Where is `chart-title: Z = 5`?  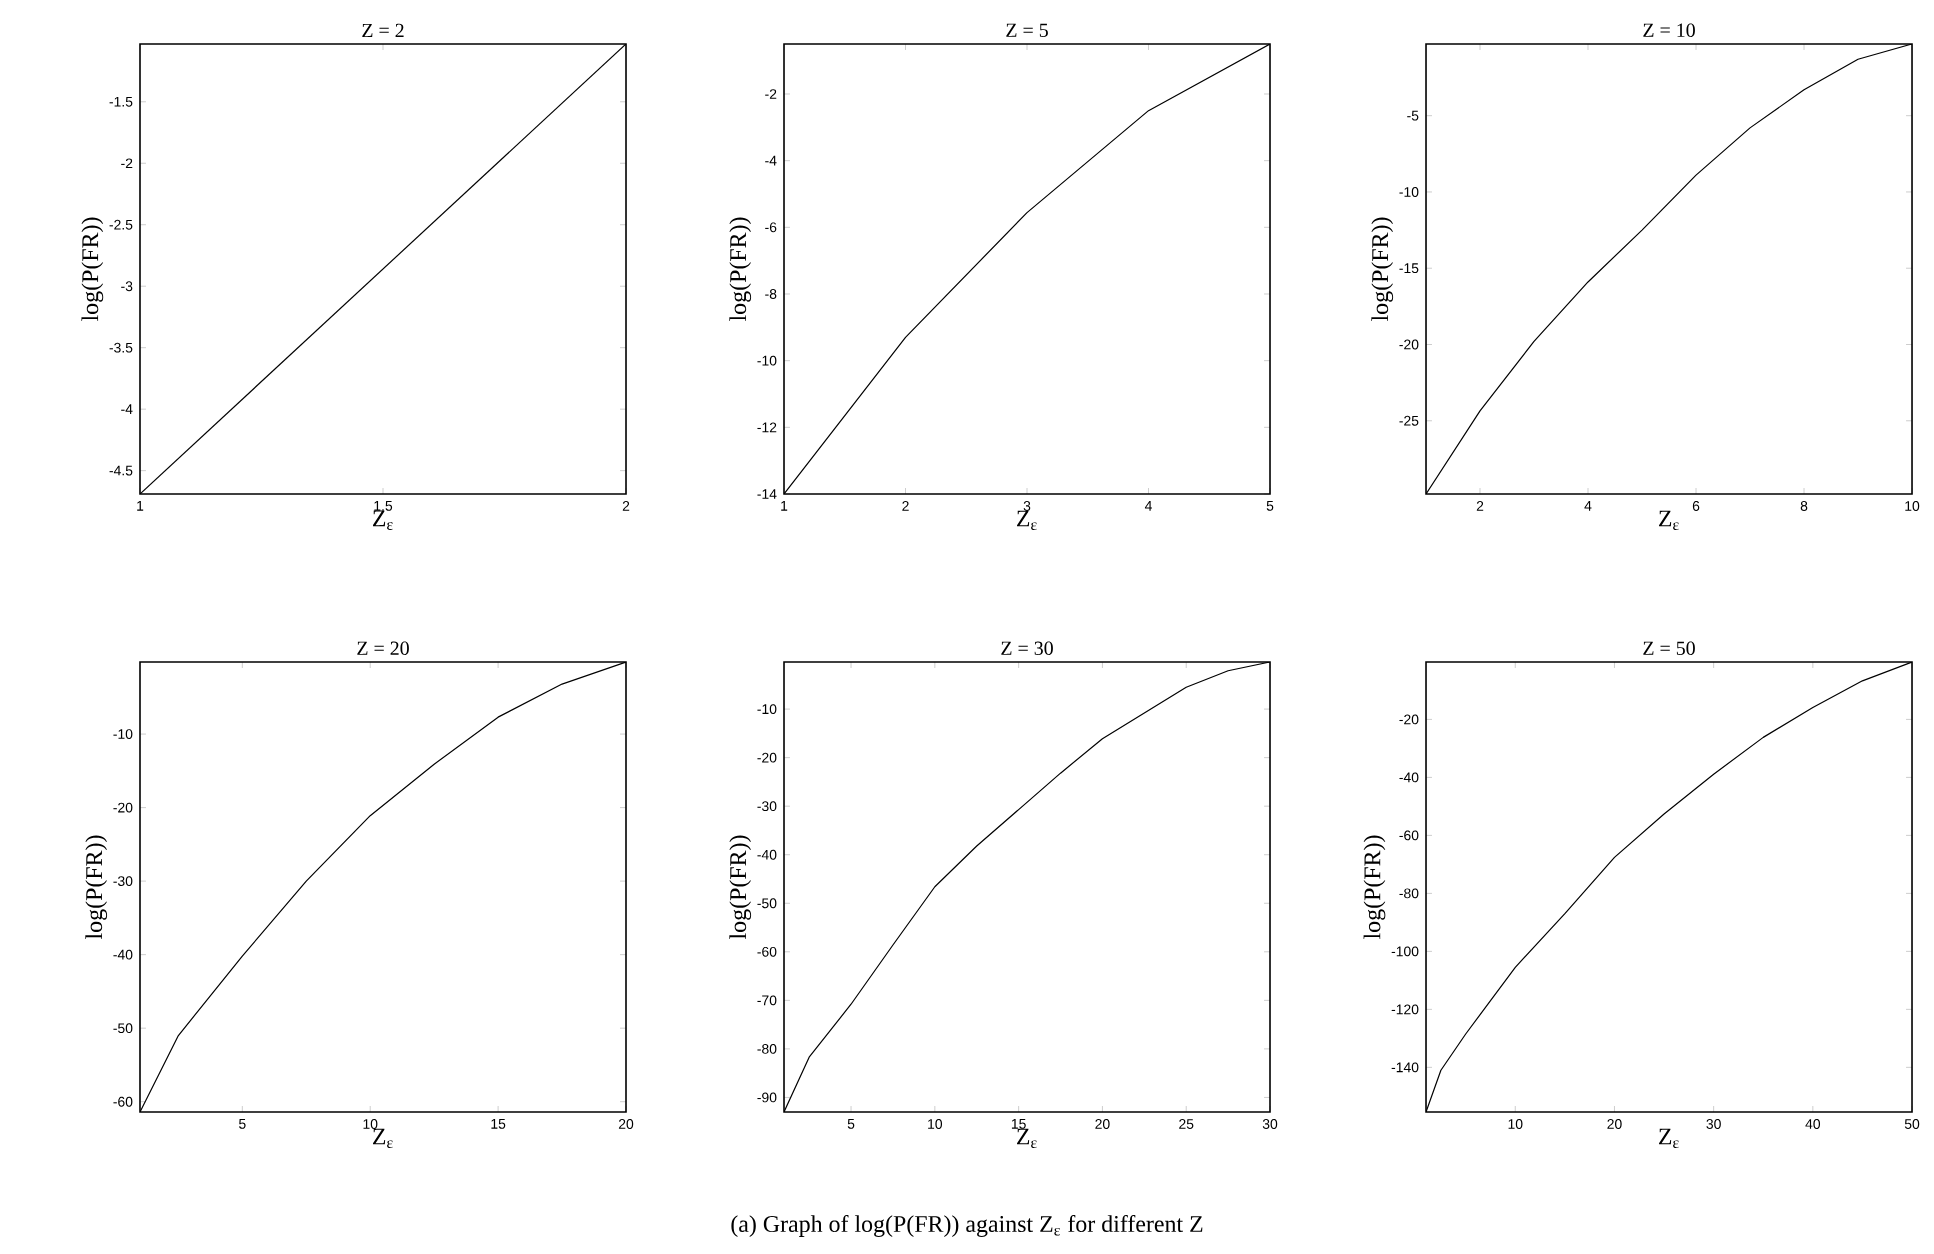 chart-title: Z = 5 is located at coordinates (1027, 30).